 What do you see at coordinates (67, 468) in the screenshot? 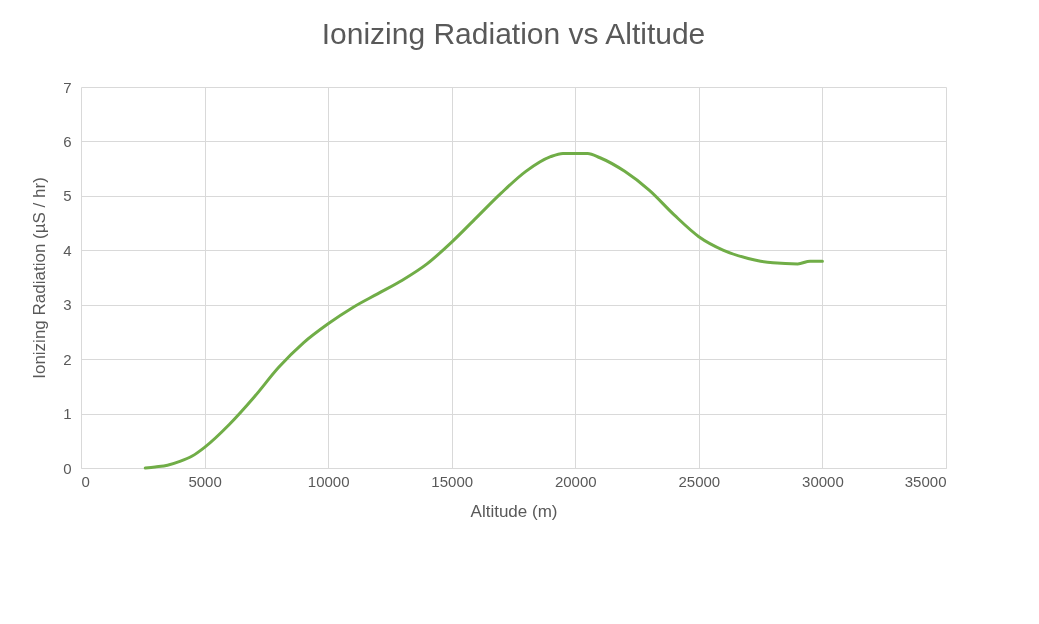
I see `y-tick-label: 0` at bounding box center [67, 468].